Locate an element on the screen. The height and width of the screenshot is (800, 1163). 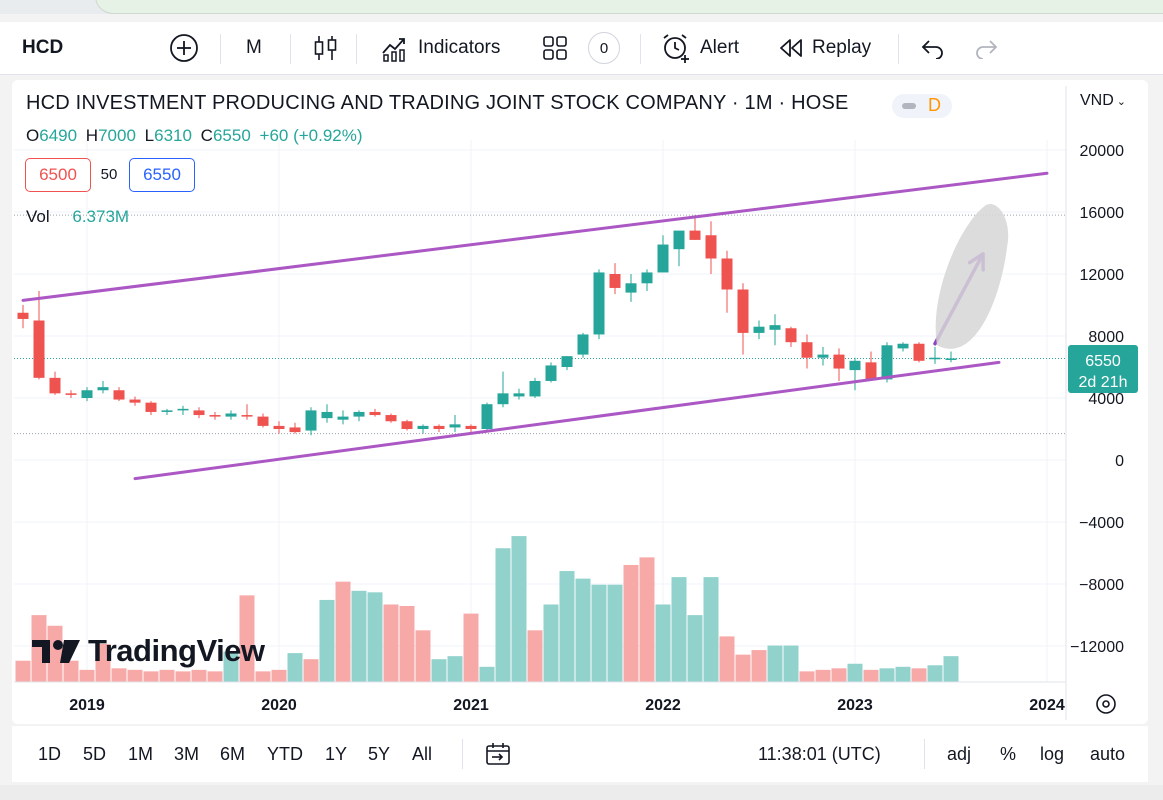
price-tick-label: 4000 is located at coordinates (1106, 399).